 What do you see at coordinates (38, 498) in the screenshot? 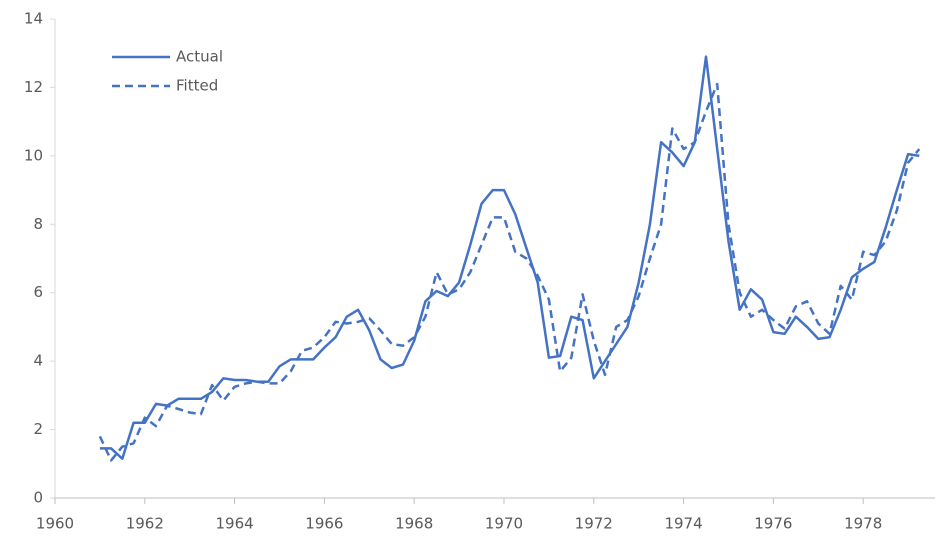
I see `y-tick-label: 0` at bounding box center [38, 498].